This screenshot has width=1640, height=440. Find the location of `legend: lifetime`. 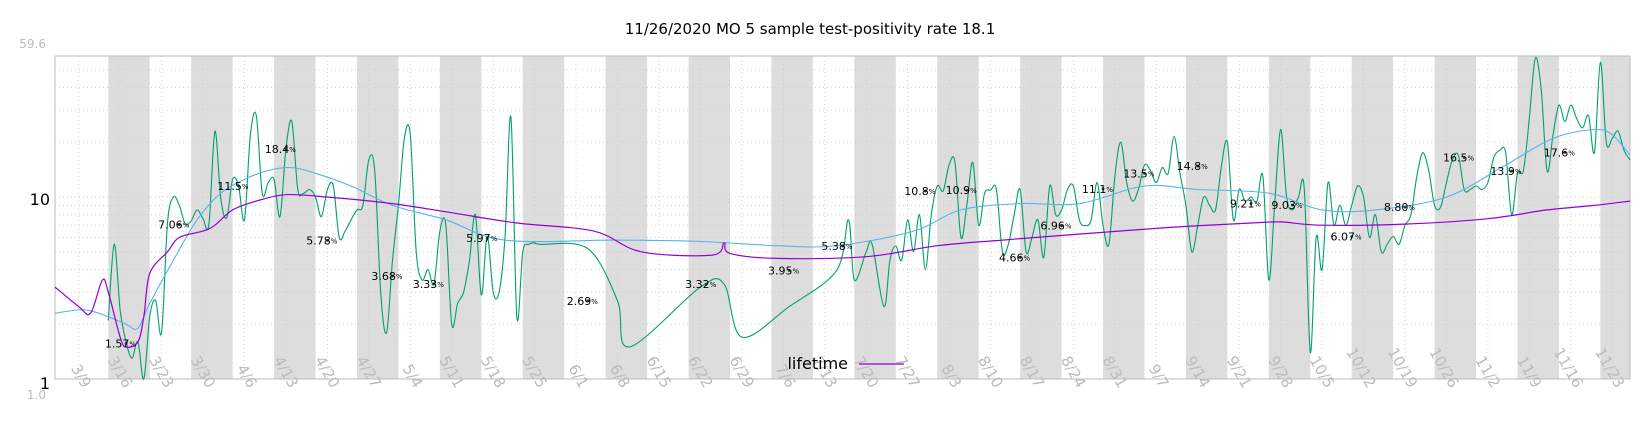

legend: lifetime is located at coordinates (845, 363).